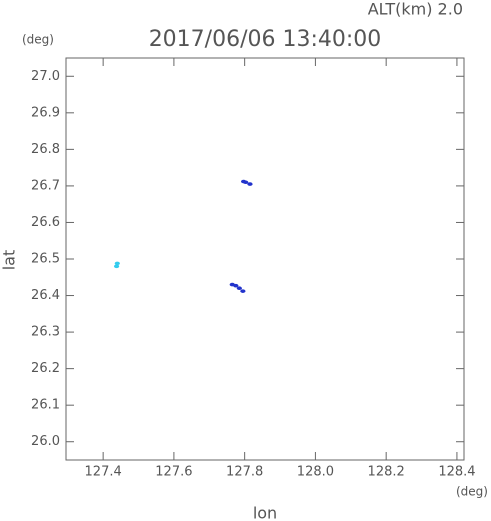 Image resolution: width=491 pixels, height=521 pixels. Describe the element at coordinates (386, 472) in the screenshot. I see `x-tick-label: 128.2` at that location.